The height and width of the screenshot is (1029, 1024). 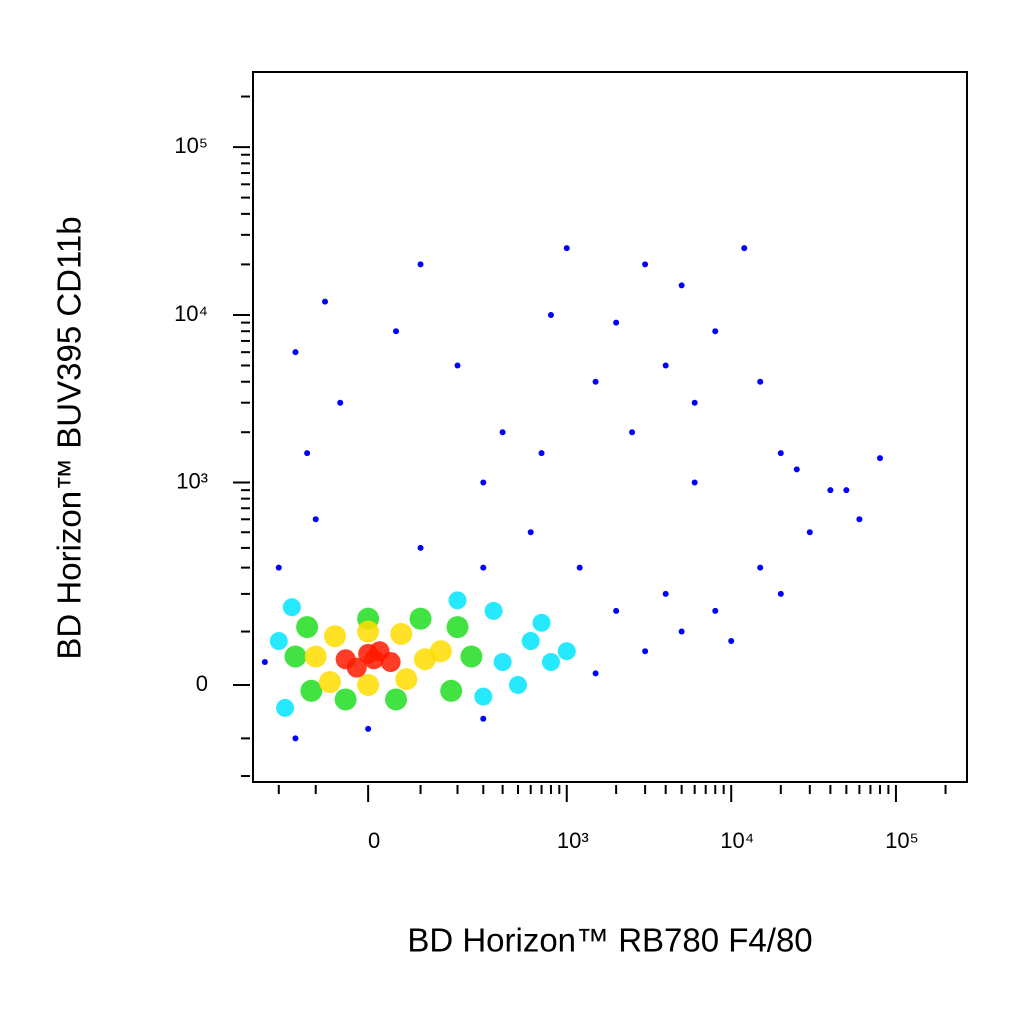 I want to click on y-tick-label: 10³, so click(x=192, y=480).